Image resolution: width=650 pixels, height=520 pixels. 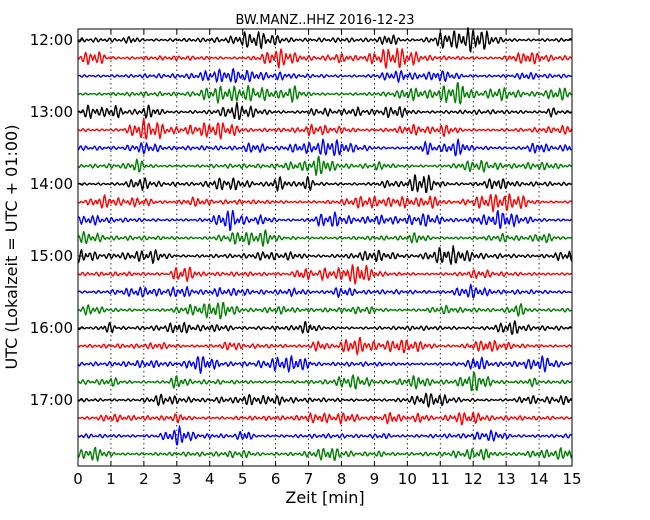 I want to click on x-tick-label-12: 12, so click(x=473, y=479).